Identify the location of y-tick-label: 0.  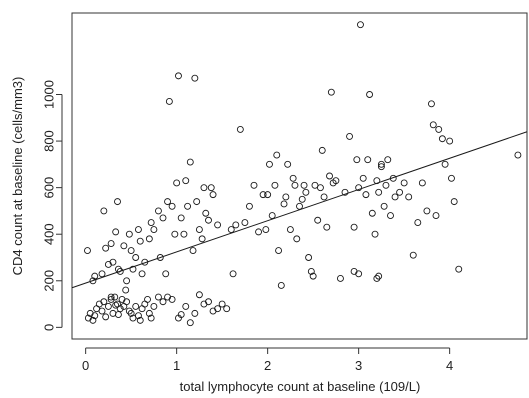
(49, 327).